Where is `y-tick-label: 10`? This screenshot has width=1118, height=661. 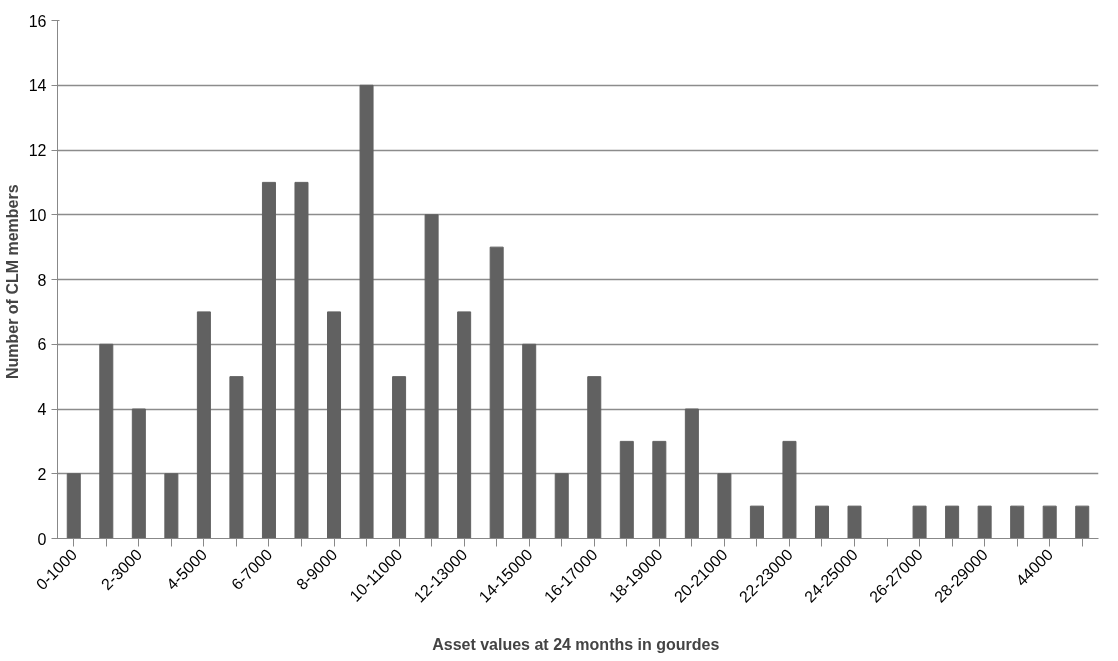 y-tick-label: 10 is located at coordinates (37, 215).